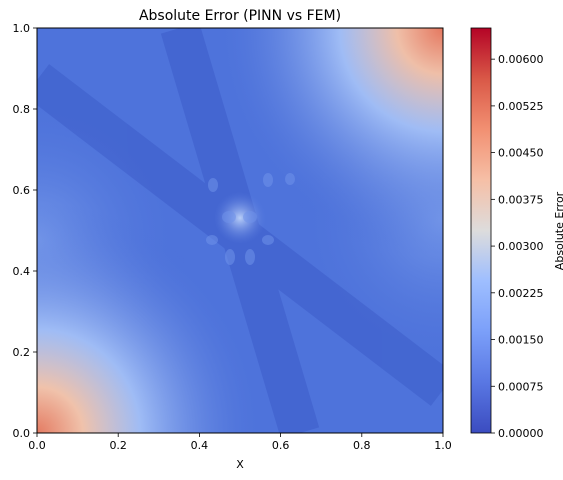  Describe the element at coordinates (37, 445) in the screenshot. I see `x-tick-label: 0.0` at that location.